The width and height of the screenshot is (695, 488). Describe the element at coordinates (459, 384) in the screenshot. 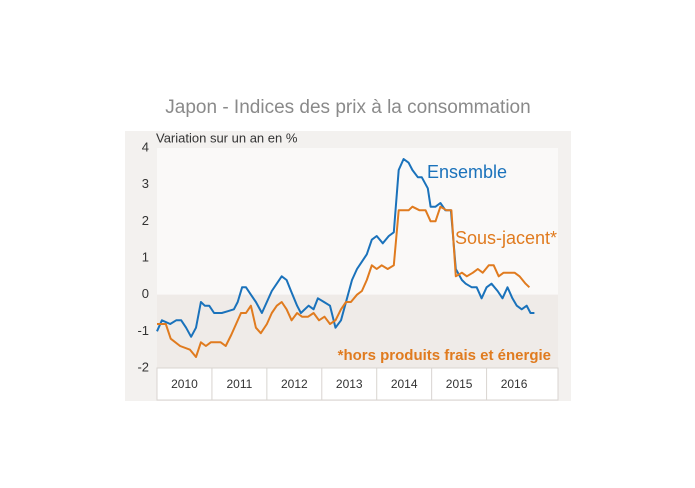

I see `x-tick-label: 2015` at that location.